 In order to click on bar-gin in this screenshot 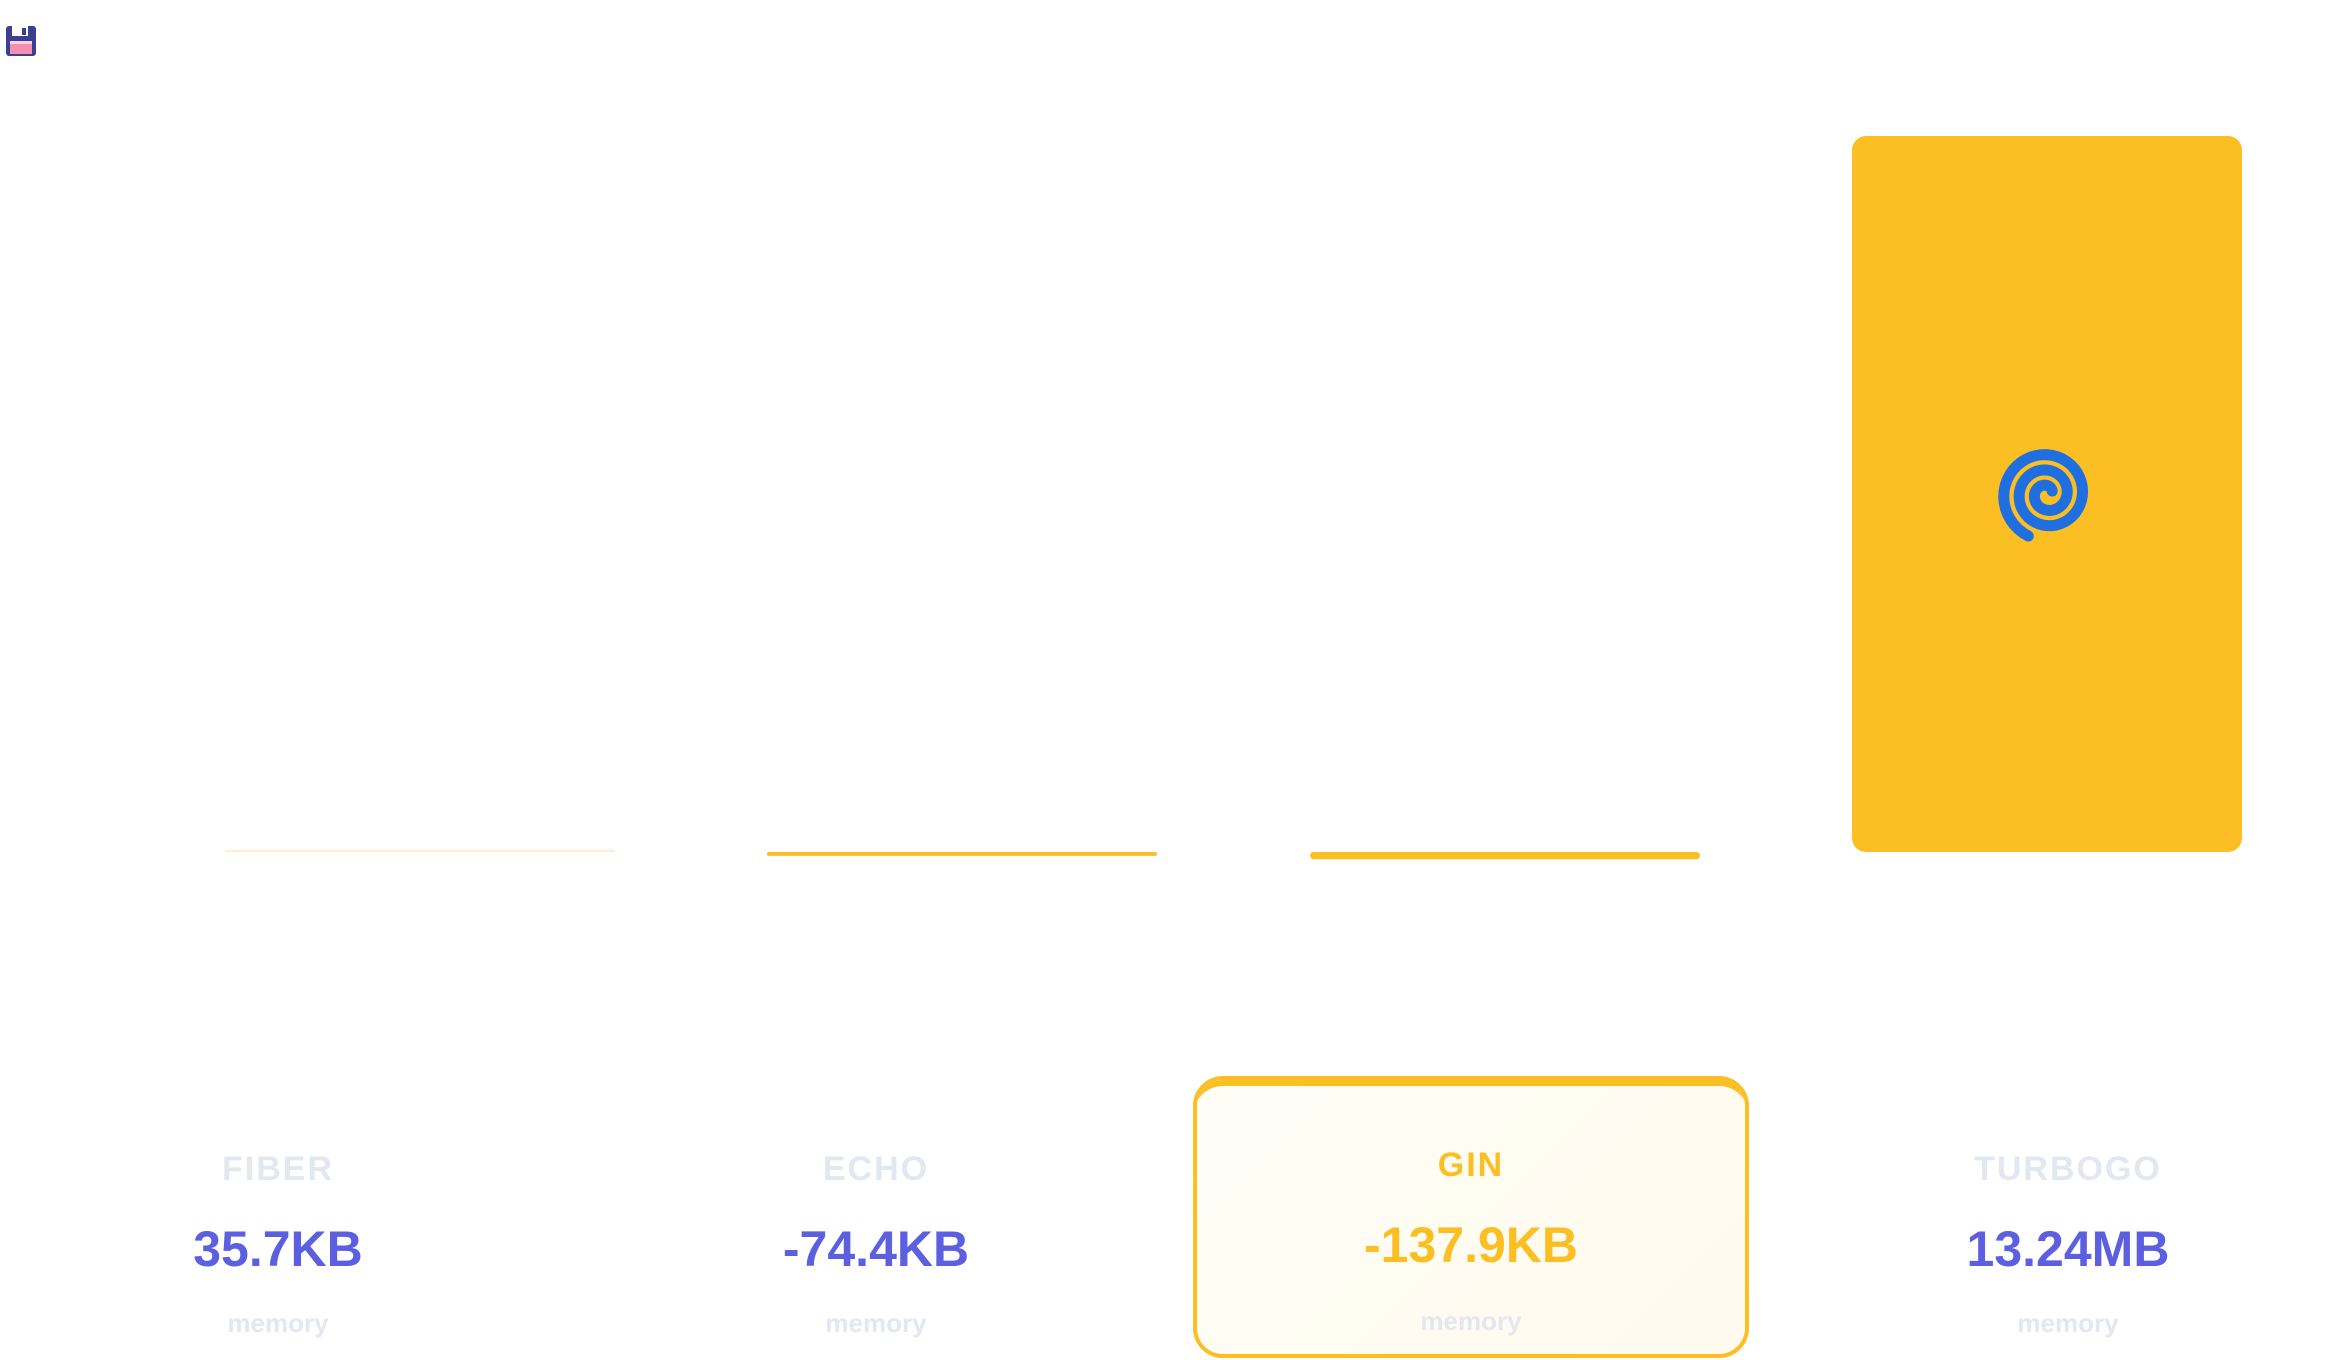, I will do `click(1505, 856)`.